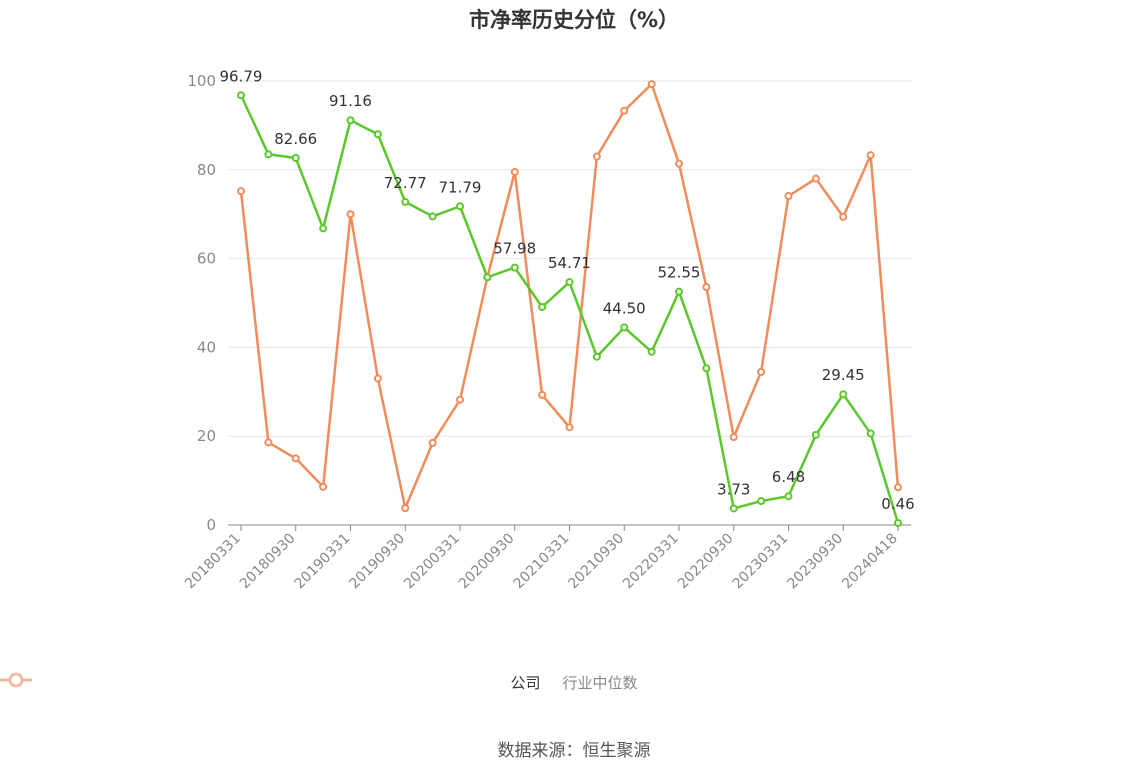 The image size is (1148, 776). What do you see at coordinates (525, 683) in the screenshot?
I see `legend-company-label: 公司` at bounding box center [525, 683].